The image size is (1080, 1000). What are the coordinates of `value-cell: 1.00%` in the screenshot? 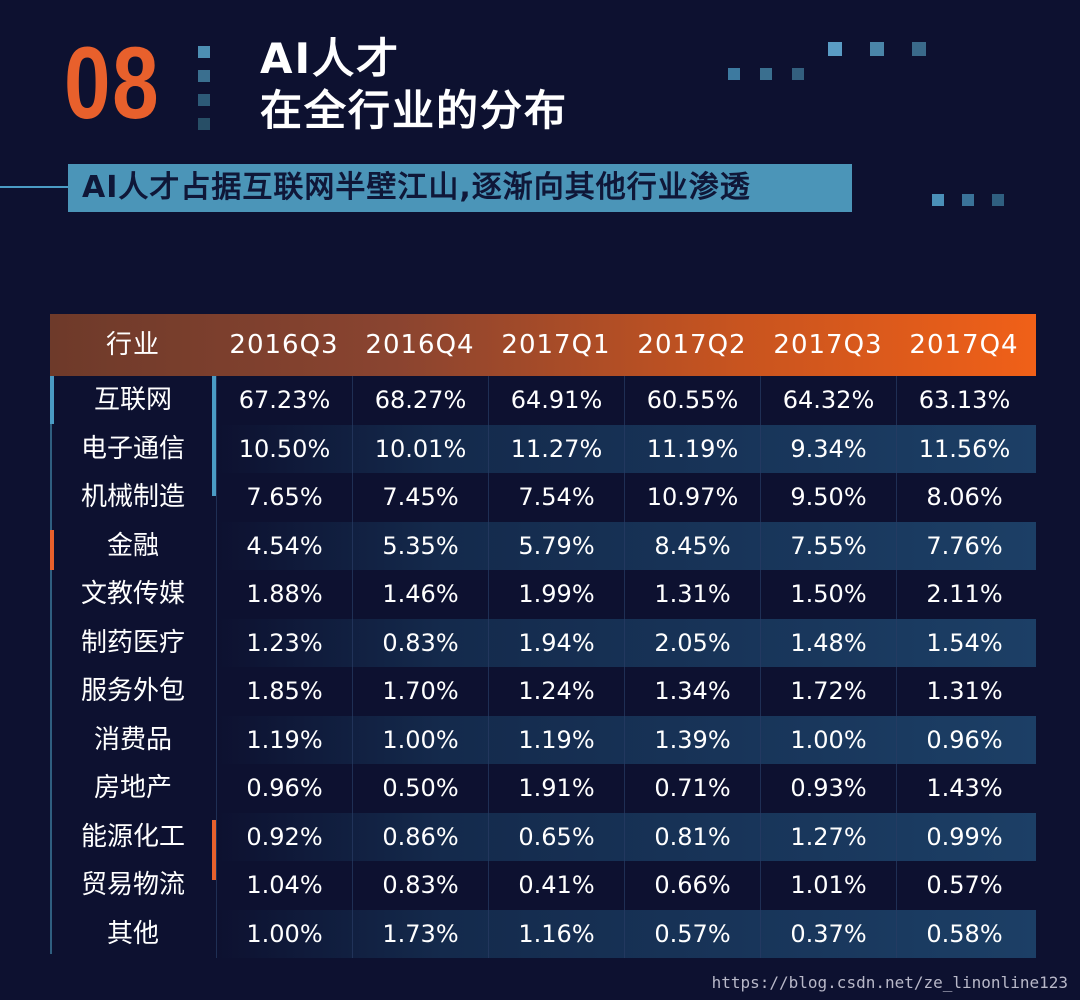 It's located at (284, 933).